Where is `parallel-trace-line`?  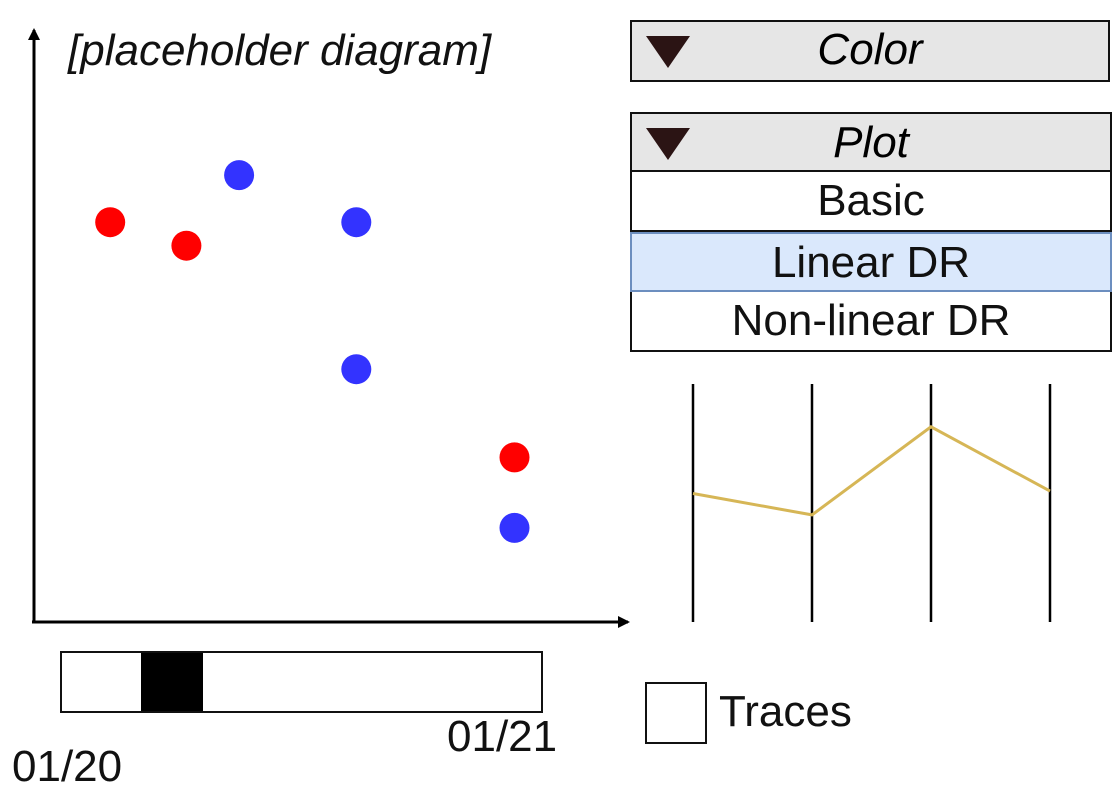 parallel-trace-line is located at coordinates (871, 471).